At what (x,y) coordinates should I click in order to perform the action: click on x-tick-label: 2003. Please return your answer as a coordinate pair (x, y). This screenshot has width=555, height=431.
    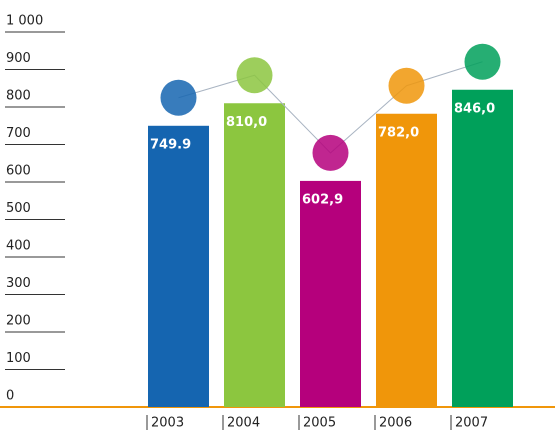
    Looking at the image, I should click on (167, 423).